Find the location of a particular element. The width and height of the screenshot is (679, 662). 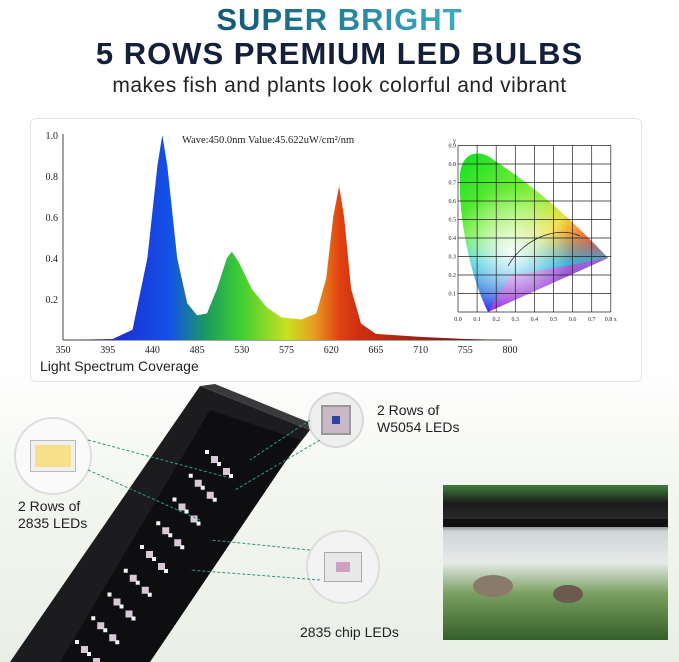

cie-x-tick: 0.3 is located at coordinates (516, 320).